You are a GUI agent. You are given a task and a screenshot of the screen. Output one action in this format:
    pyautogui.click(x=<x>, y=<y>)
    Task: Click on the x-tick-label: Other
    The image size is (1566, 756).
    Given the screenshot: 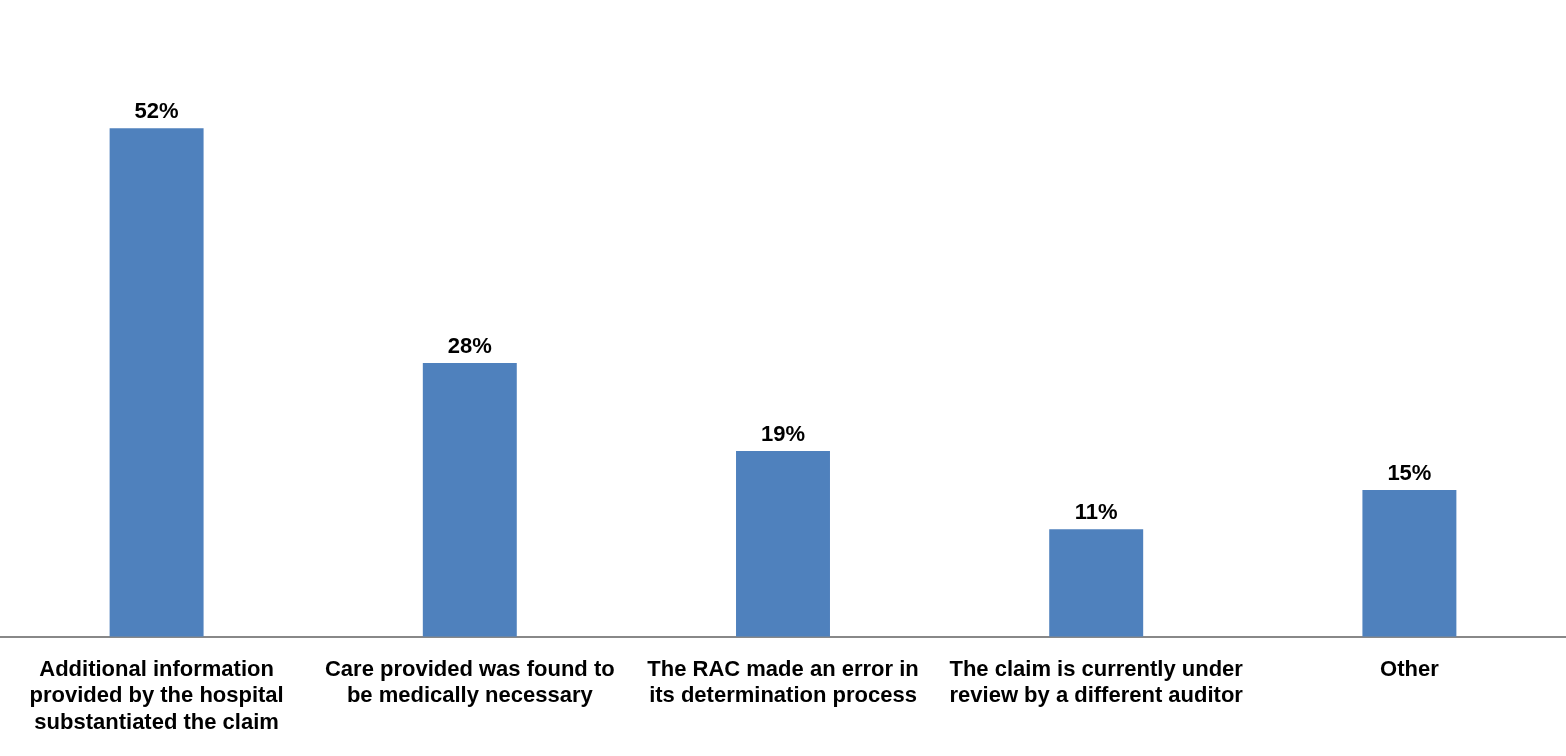 What is the action you would take?
    pyautogui.click(x=1410, y=669)
    